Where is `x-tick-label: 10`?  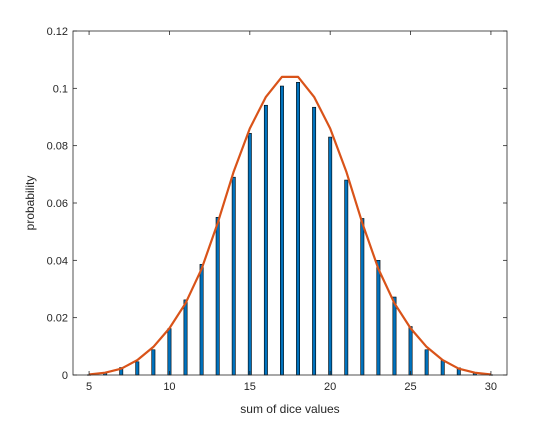 x-tick-label: 10 is located at coordinates (169, 387).